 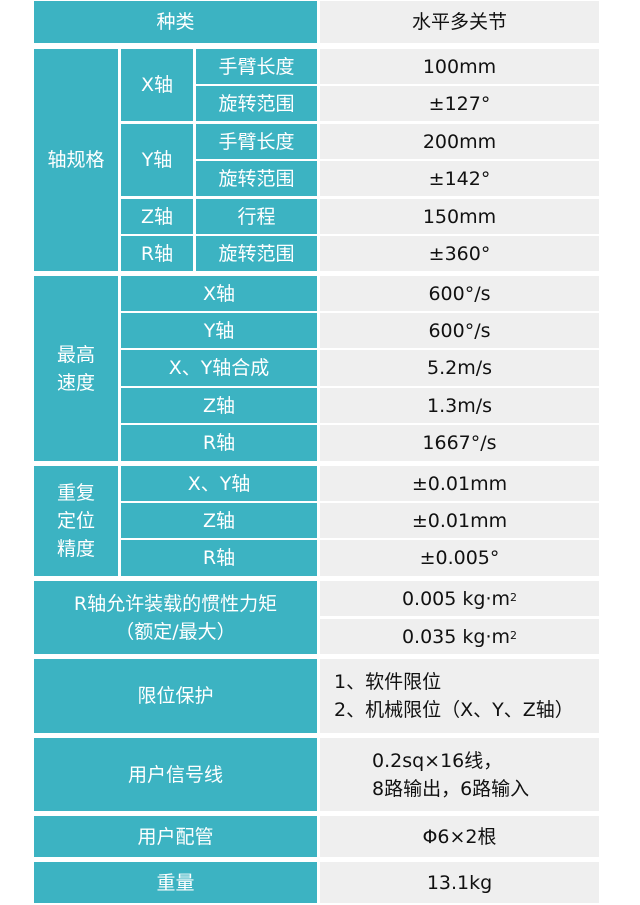 I want to click on repeat-z-value: ±0.01mm, so click(x=459, y=520).